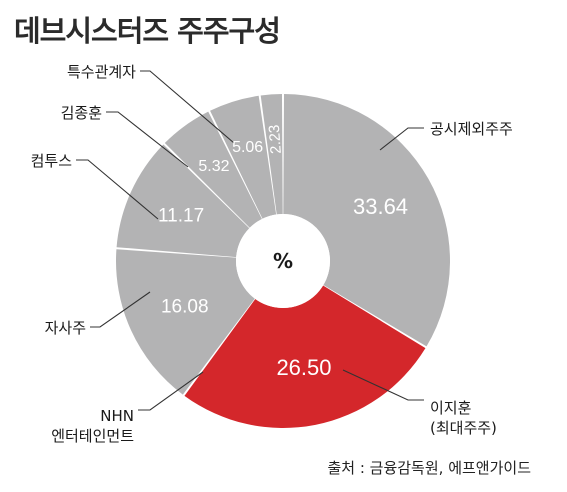 Image resolution: width=567 pixels, height=492 pixels. Describe the element at coordinates (181, 215) in the screenshot. I see `value-label-4: 11.17` at that location.